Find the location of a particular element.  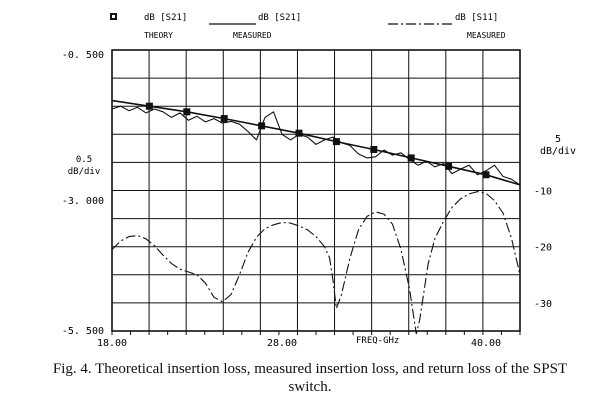

x-axis: 18.00 28.00 40.00 FREQ-GHz is located at coordinates (299, 342).